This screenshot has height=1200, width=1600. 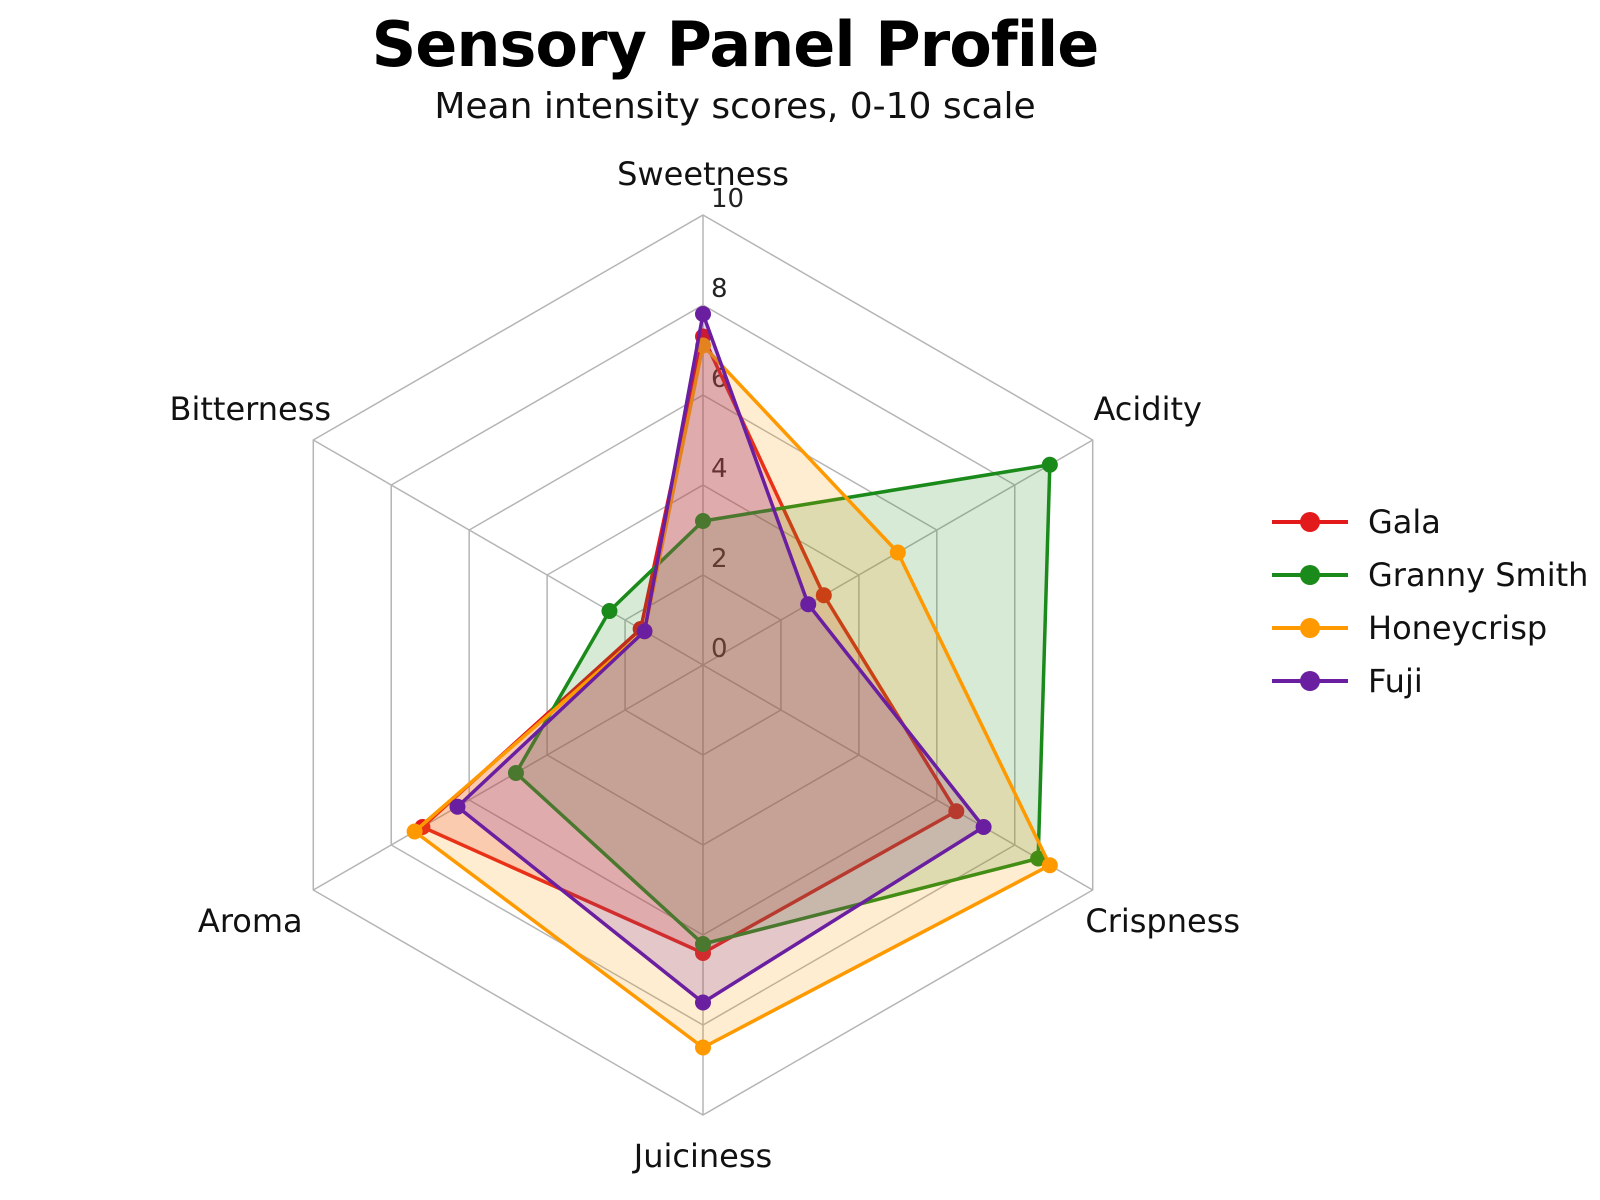 I want to click on axis-label: Sweetness, so click(x=703, y=174).